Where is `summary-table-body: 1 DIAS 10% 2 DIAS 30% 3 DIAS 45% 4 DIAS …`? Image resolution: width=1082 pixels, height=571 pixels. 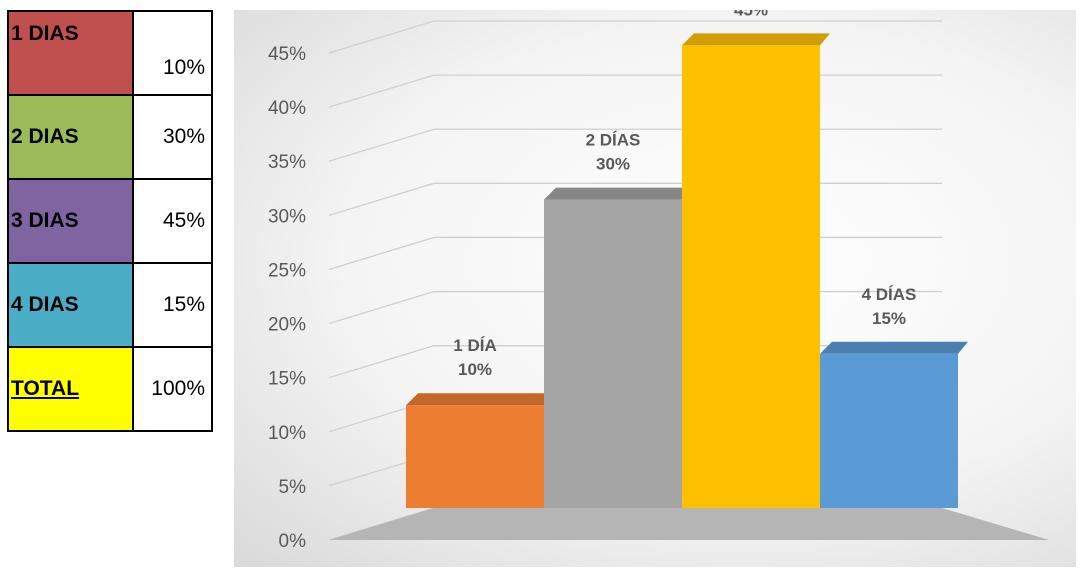 summary-table-body: 1 DIAS 10% 2 DIAS 30% 3 DIAS 45% 4 DIAS … is located at coordinates (109, 221).